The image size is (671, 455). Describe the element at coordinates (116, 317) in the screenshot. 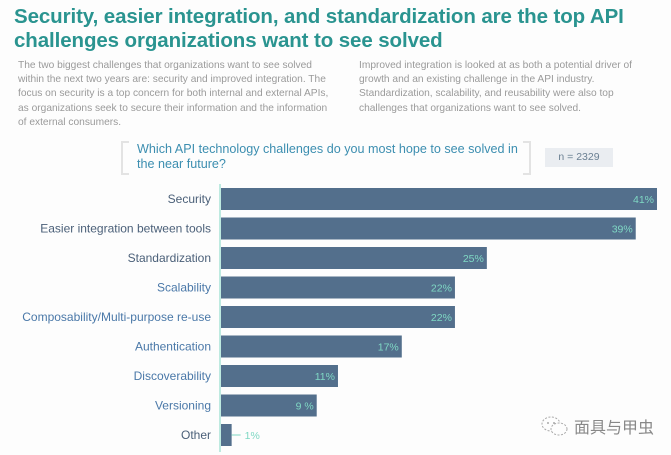

I see `category-label: Composability/Multi-purpose re-use` at that location.